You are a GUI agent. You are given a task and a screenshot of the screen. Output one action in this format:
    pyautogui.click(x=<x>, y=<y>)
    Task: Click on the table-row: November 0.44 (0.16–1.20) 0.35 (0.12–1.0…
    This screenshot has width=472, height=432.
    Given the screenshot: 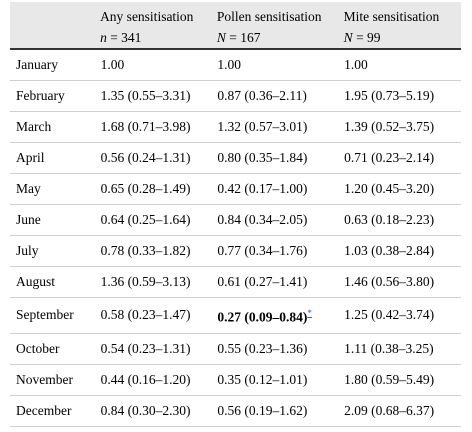 What is the action you would take?
    pyautogui.click(x=235, y=380)
    